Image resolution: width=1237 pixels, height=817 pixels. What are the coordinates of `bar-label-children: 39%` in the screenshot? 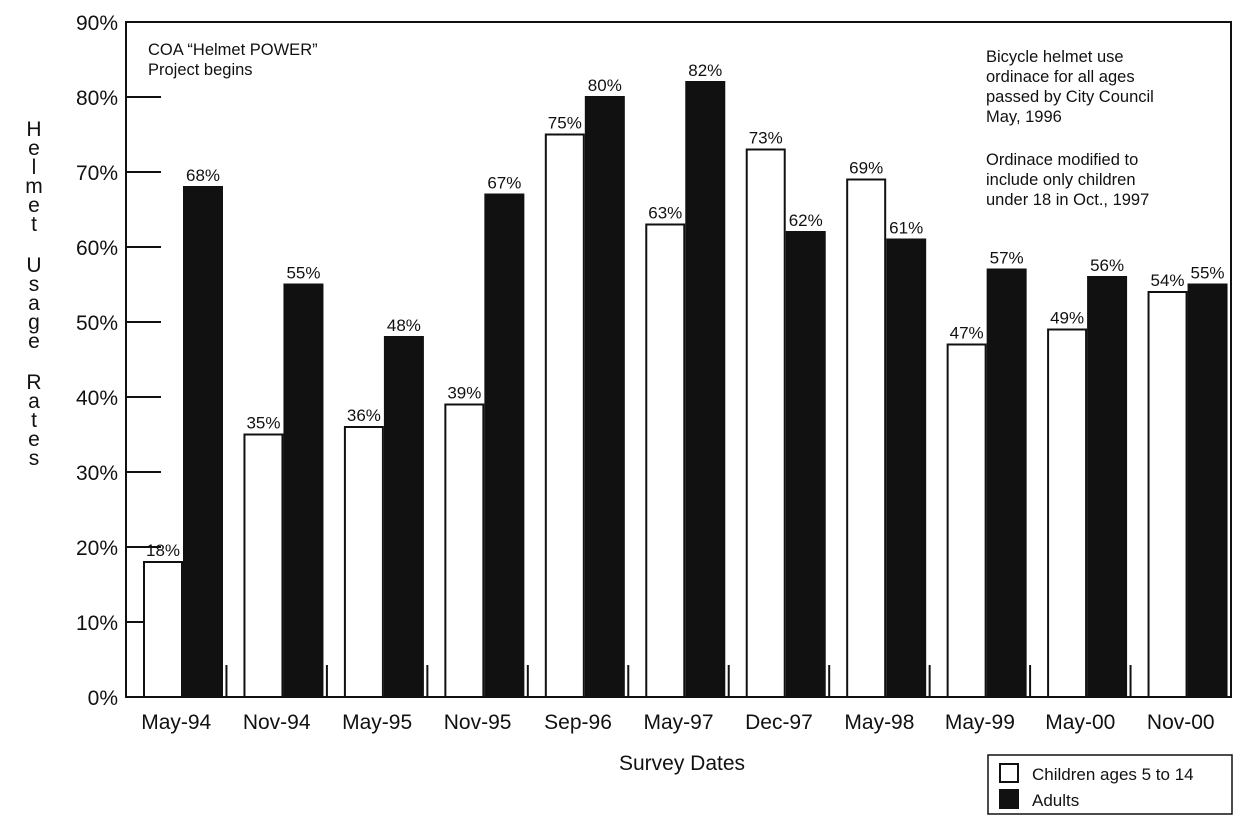 It's located at (464, 393).